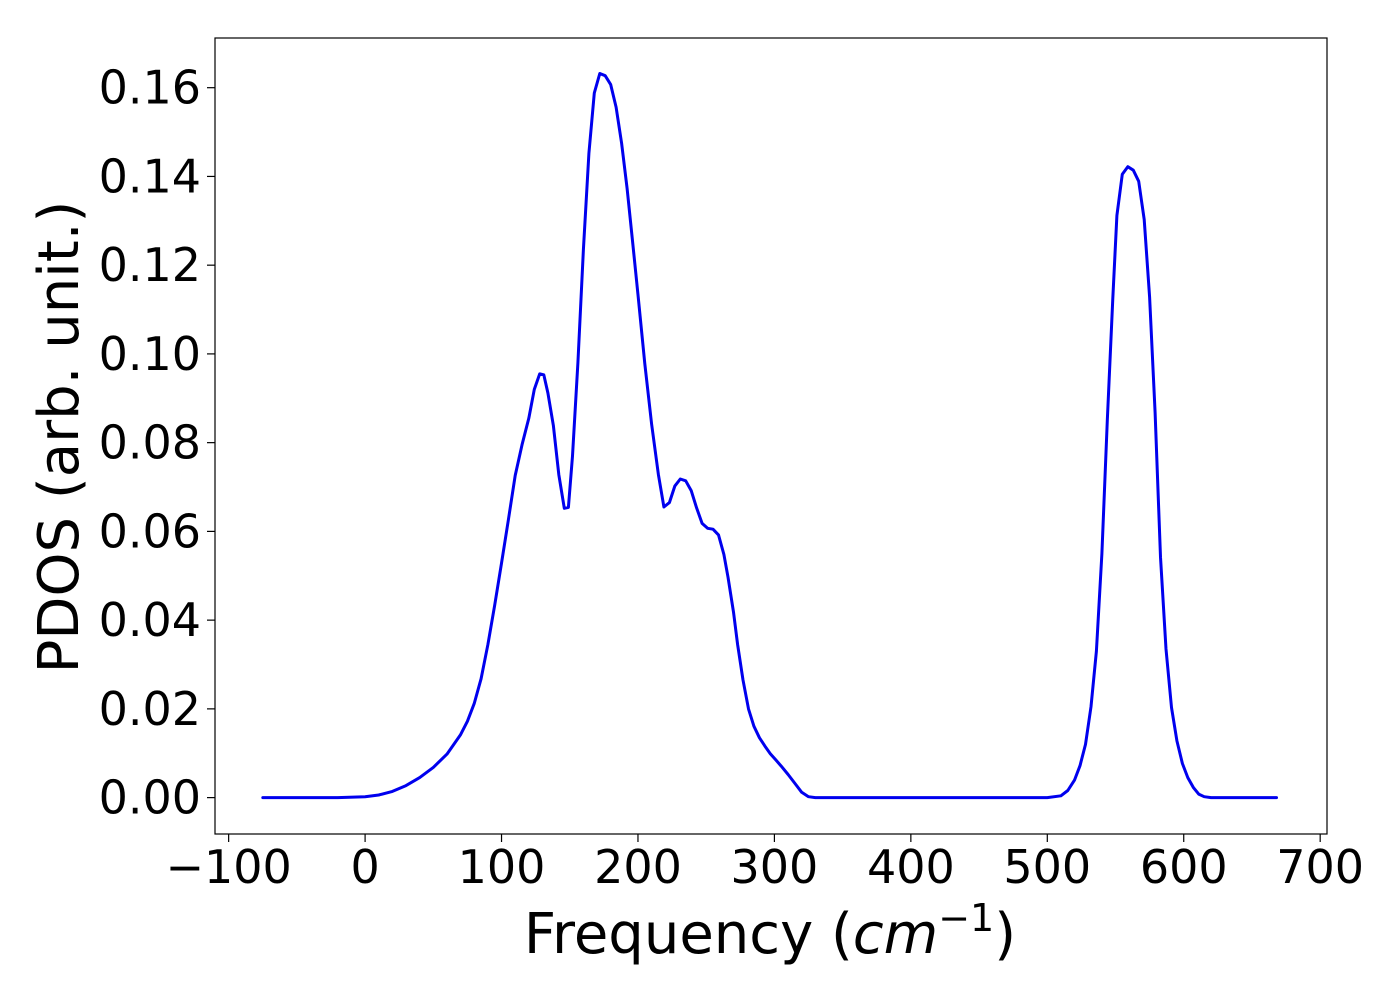 The height and width of the screenshot is (1004, 1400). What do you see at coordinates (150, 443) in the screenshot?
I see `y-tick-label: 0.08` at bounding box center [150, 443].